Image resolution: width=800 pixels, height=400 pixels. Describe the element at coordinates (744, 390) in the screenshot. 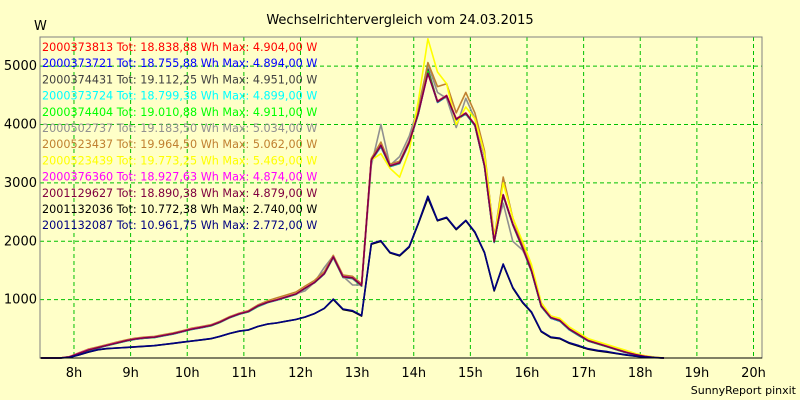

I see `footer-credit: SunnyReport pinxit` at that location.